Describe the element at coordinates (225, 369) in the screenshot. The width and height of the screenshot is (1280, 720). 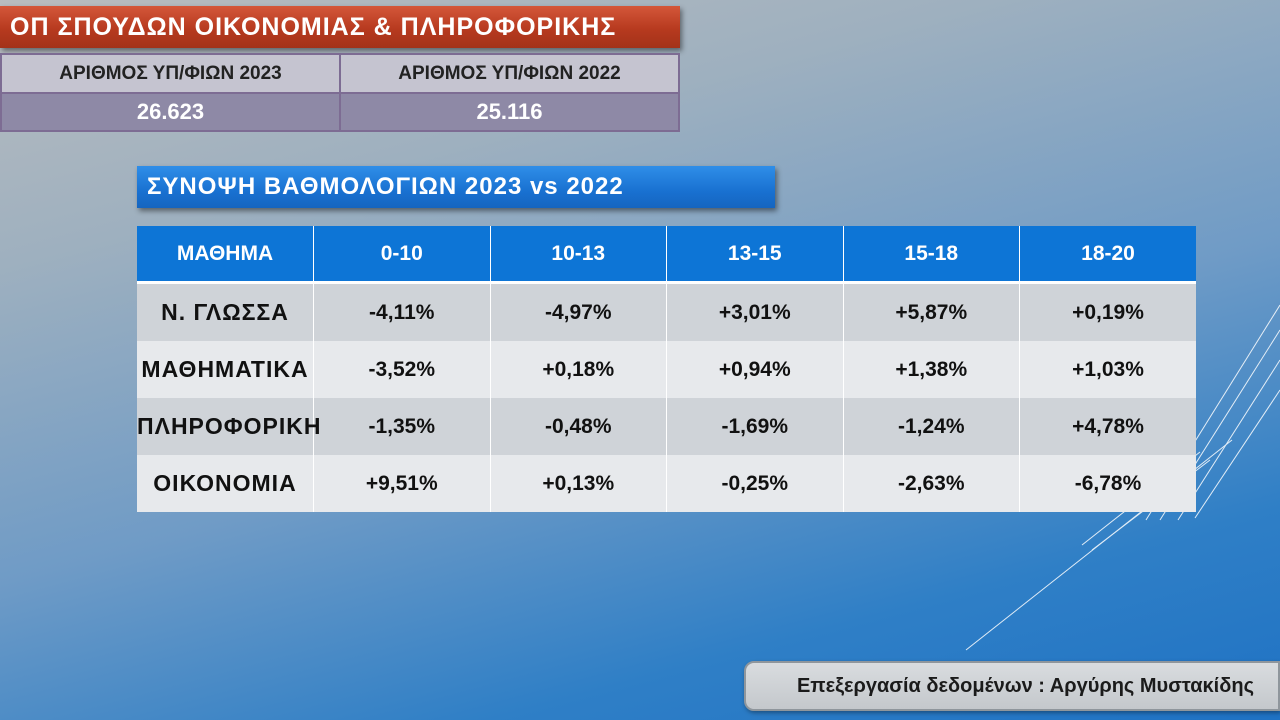
I see `subject-name: ΜΑΘΗΜΑΤΙΚΑ` at that location.